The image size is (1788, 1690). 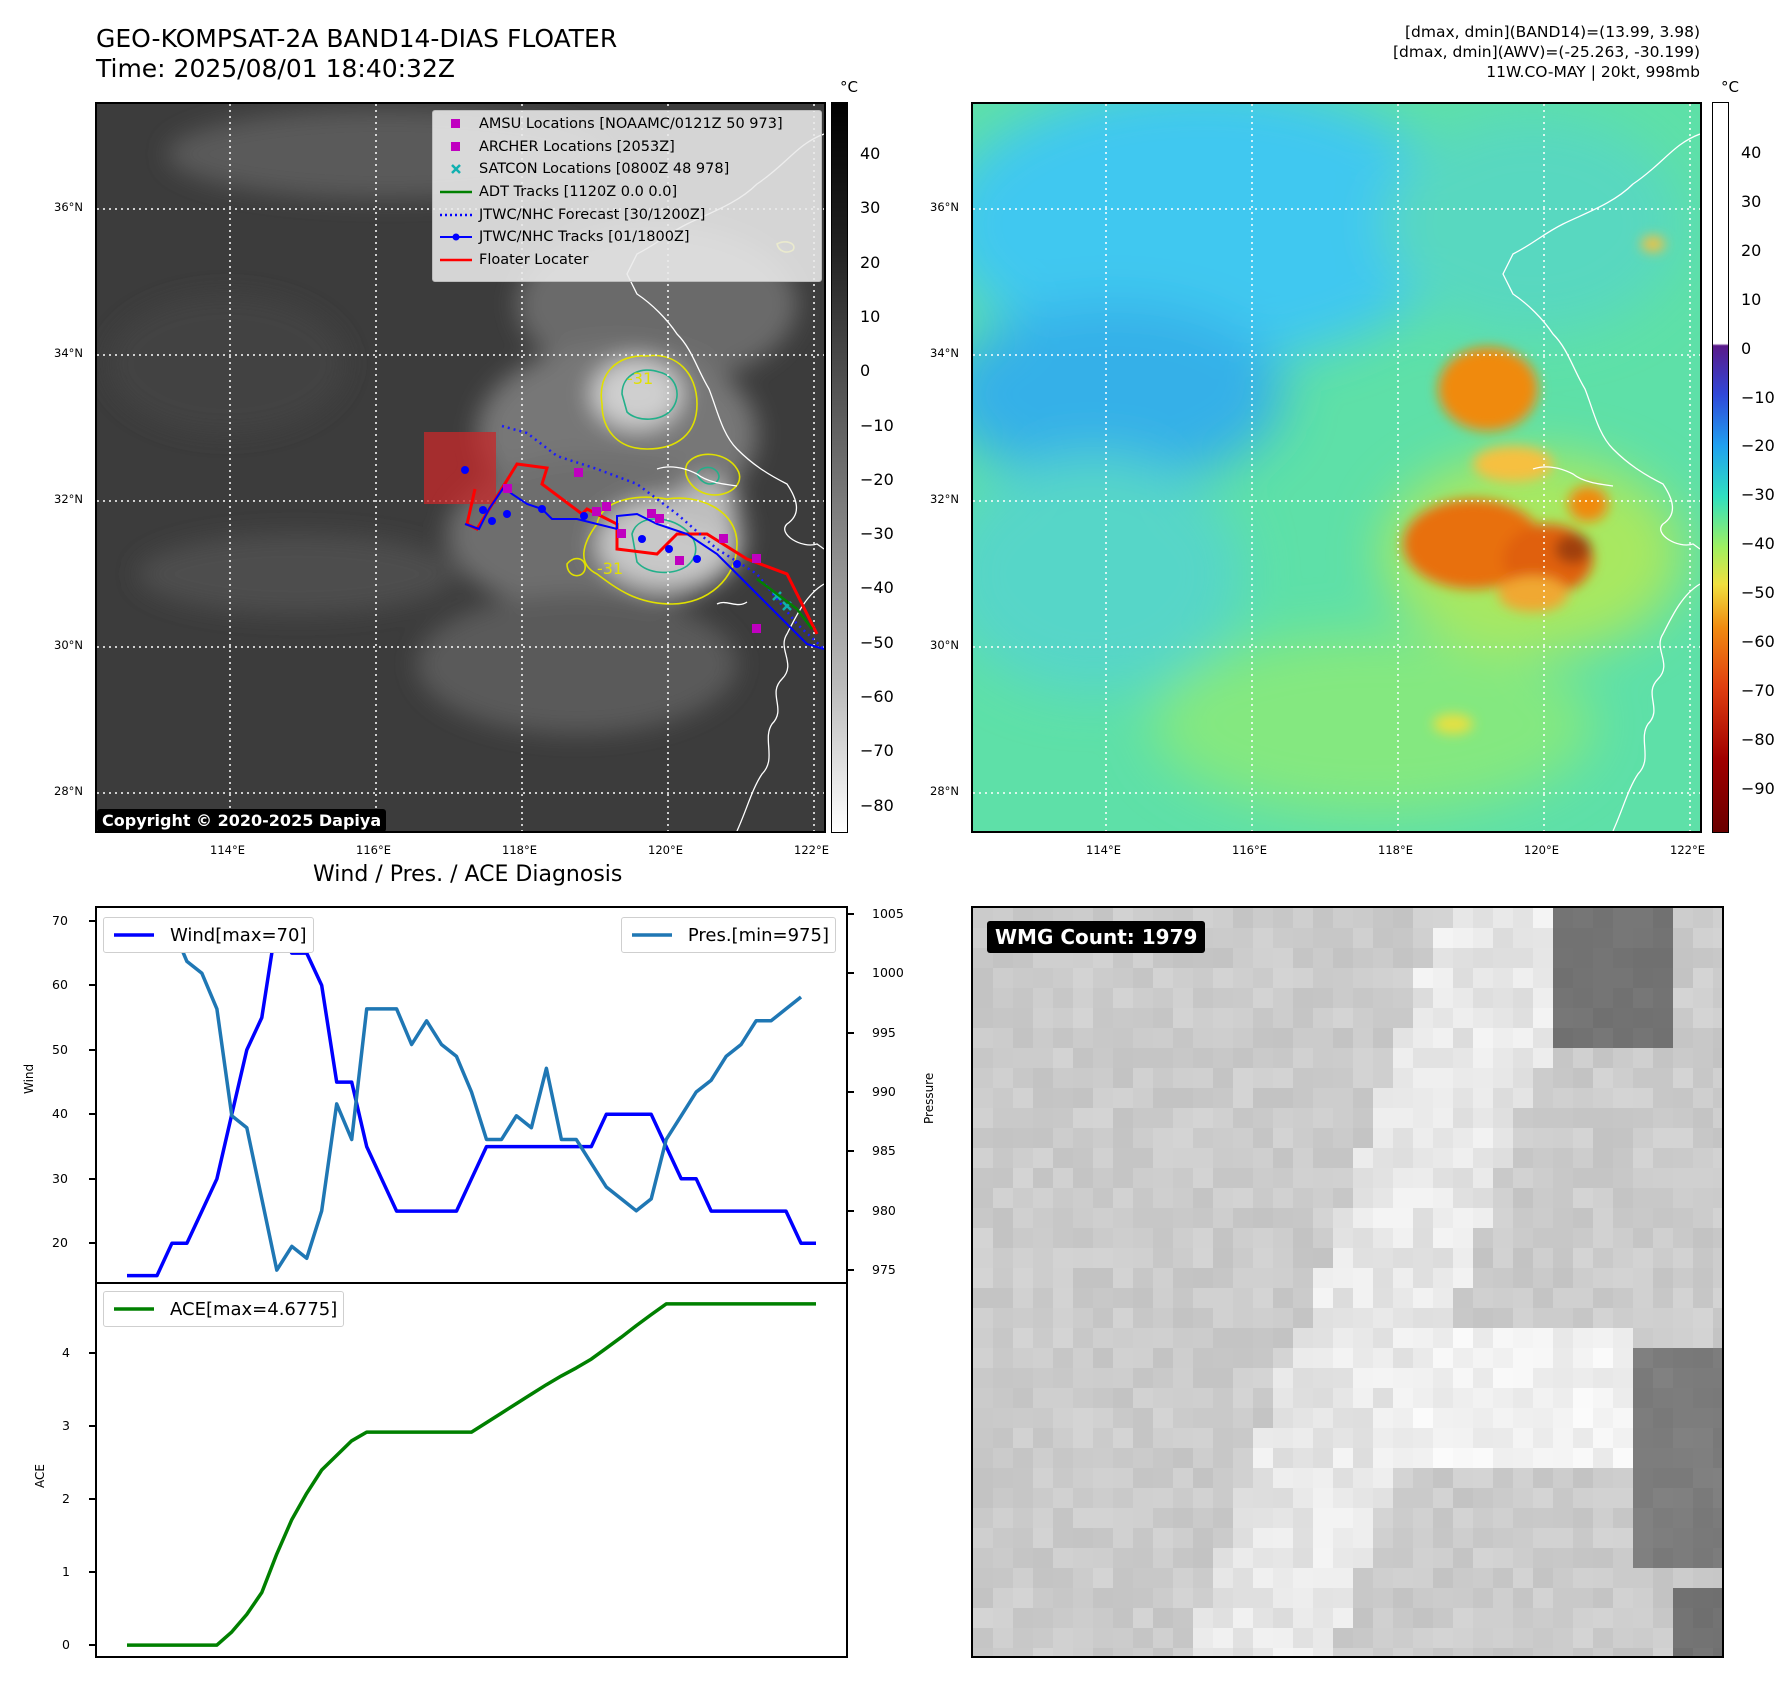 I want to click on colorbar-tick: −20, so click(x=877, y=479).